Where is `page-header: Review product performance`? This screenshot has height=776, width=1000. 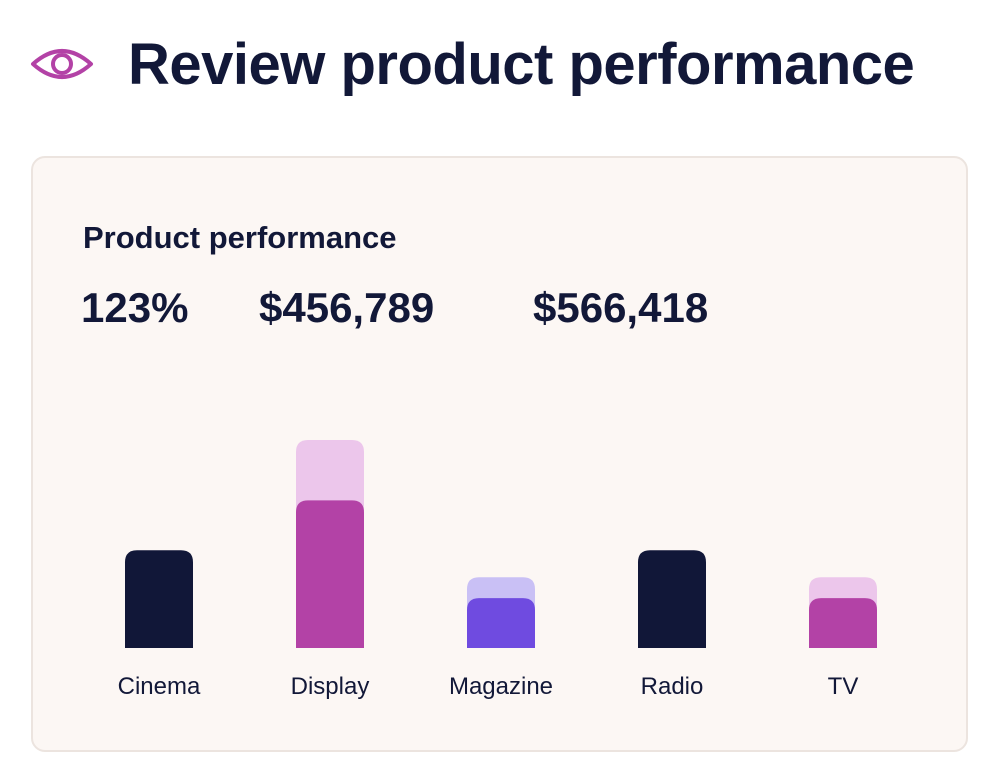 page-header: Review product performance is located at coordinates (472, 64).